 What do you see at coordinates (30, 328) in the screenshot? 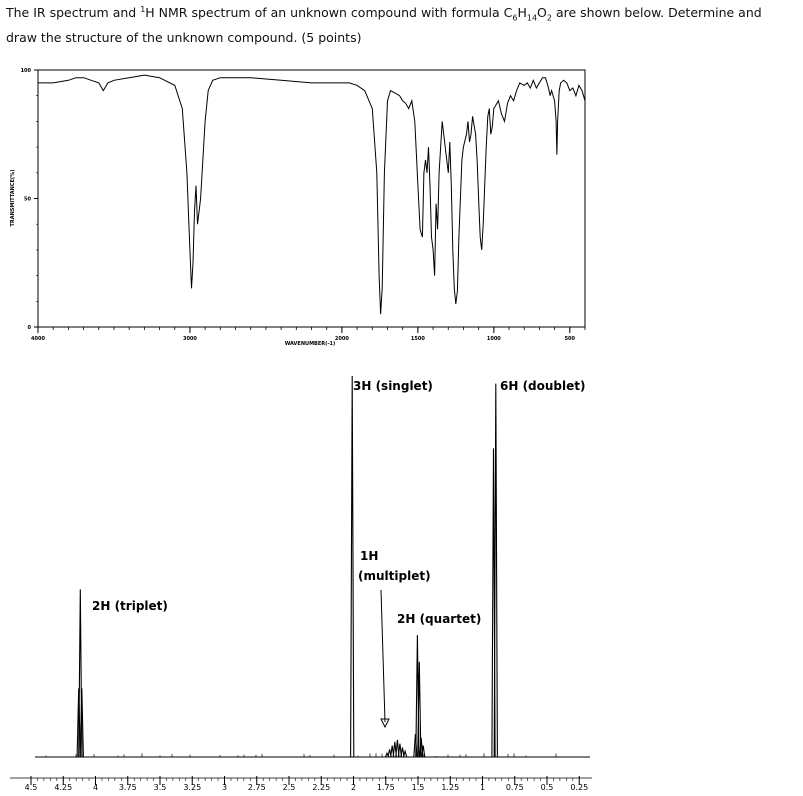
I see `ir-y-tick-label: 0` at bounding box center [30, 328].